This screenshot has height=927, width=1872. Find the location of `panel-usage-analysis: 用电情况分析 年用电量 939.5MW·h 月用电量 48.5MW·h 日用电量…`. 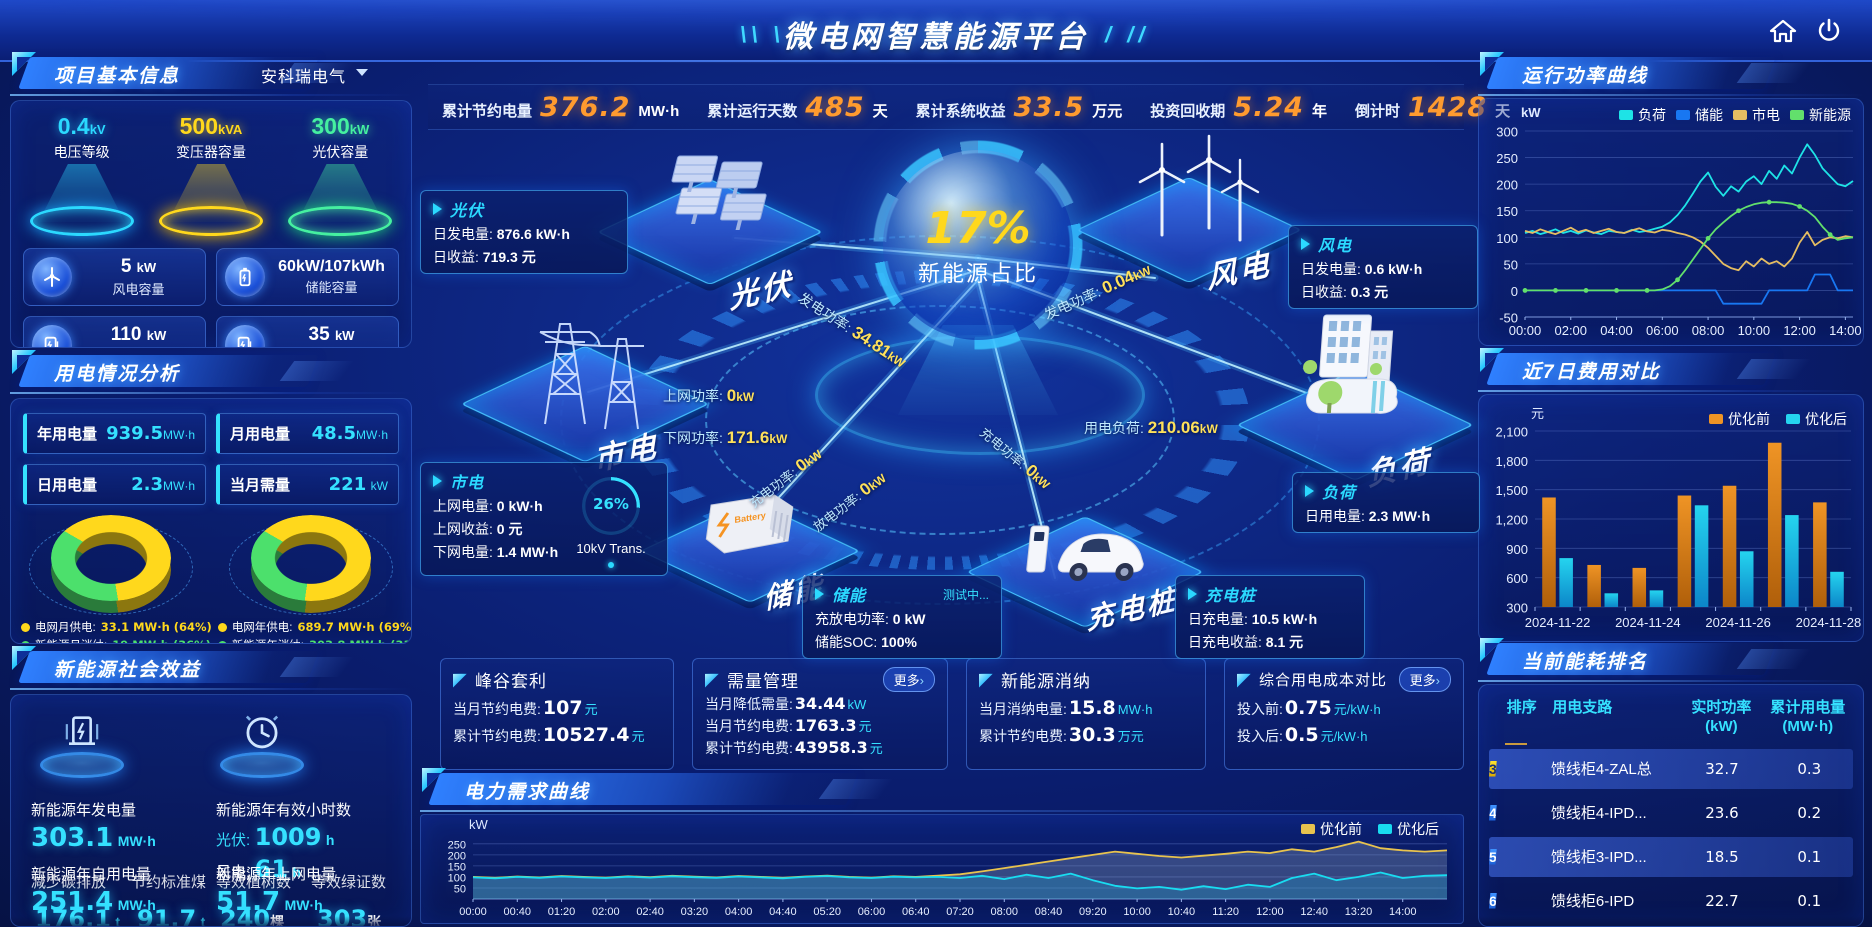

panel-usage-analysis: 用电情况分析 年用电量 939.5MW·h 月用电量 48.5MW·h 日用电量… is located at coordinates (211, 497).